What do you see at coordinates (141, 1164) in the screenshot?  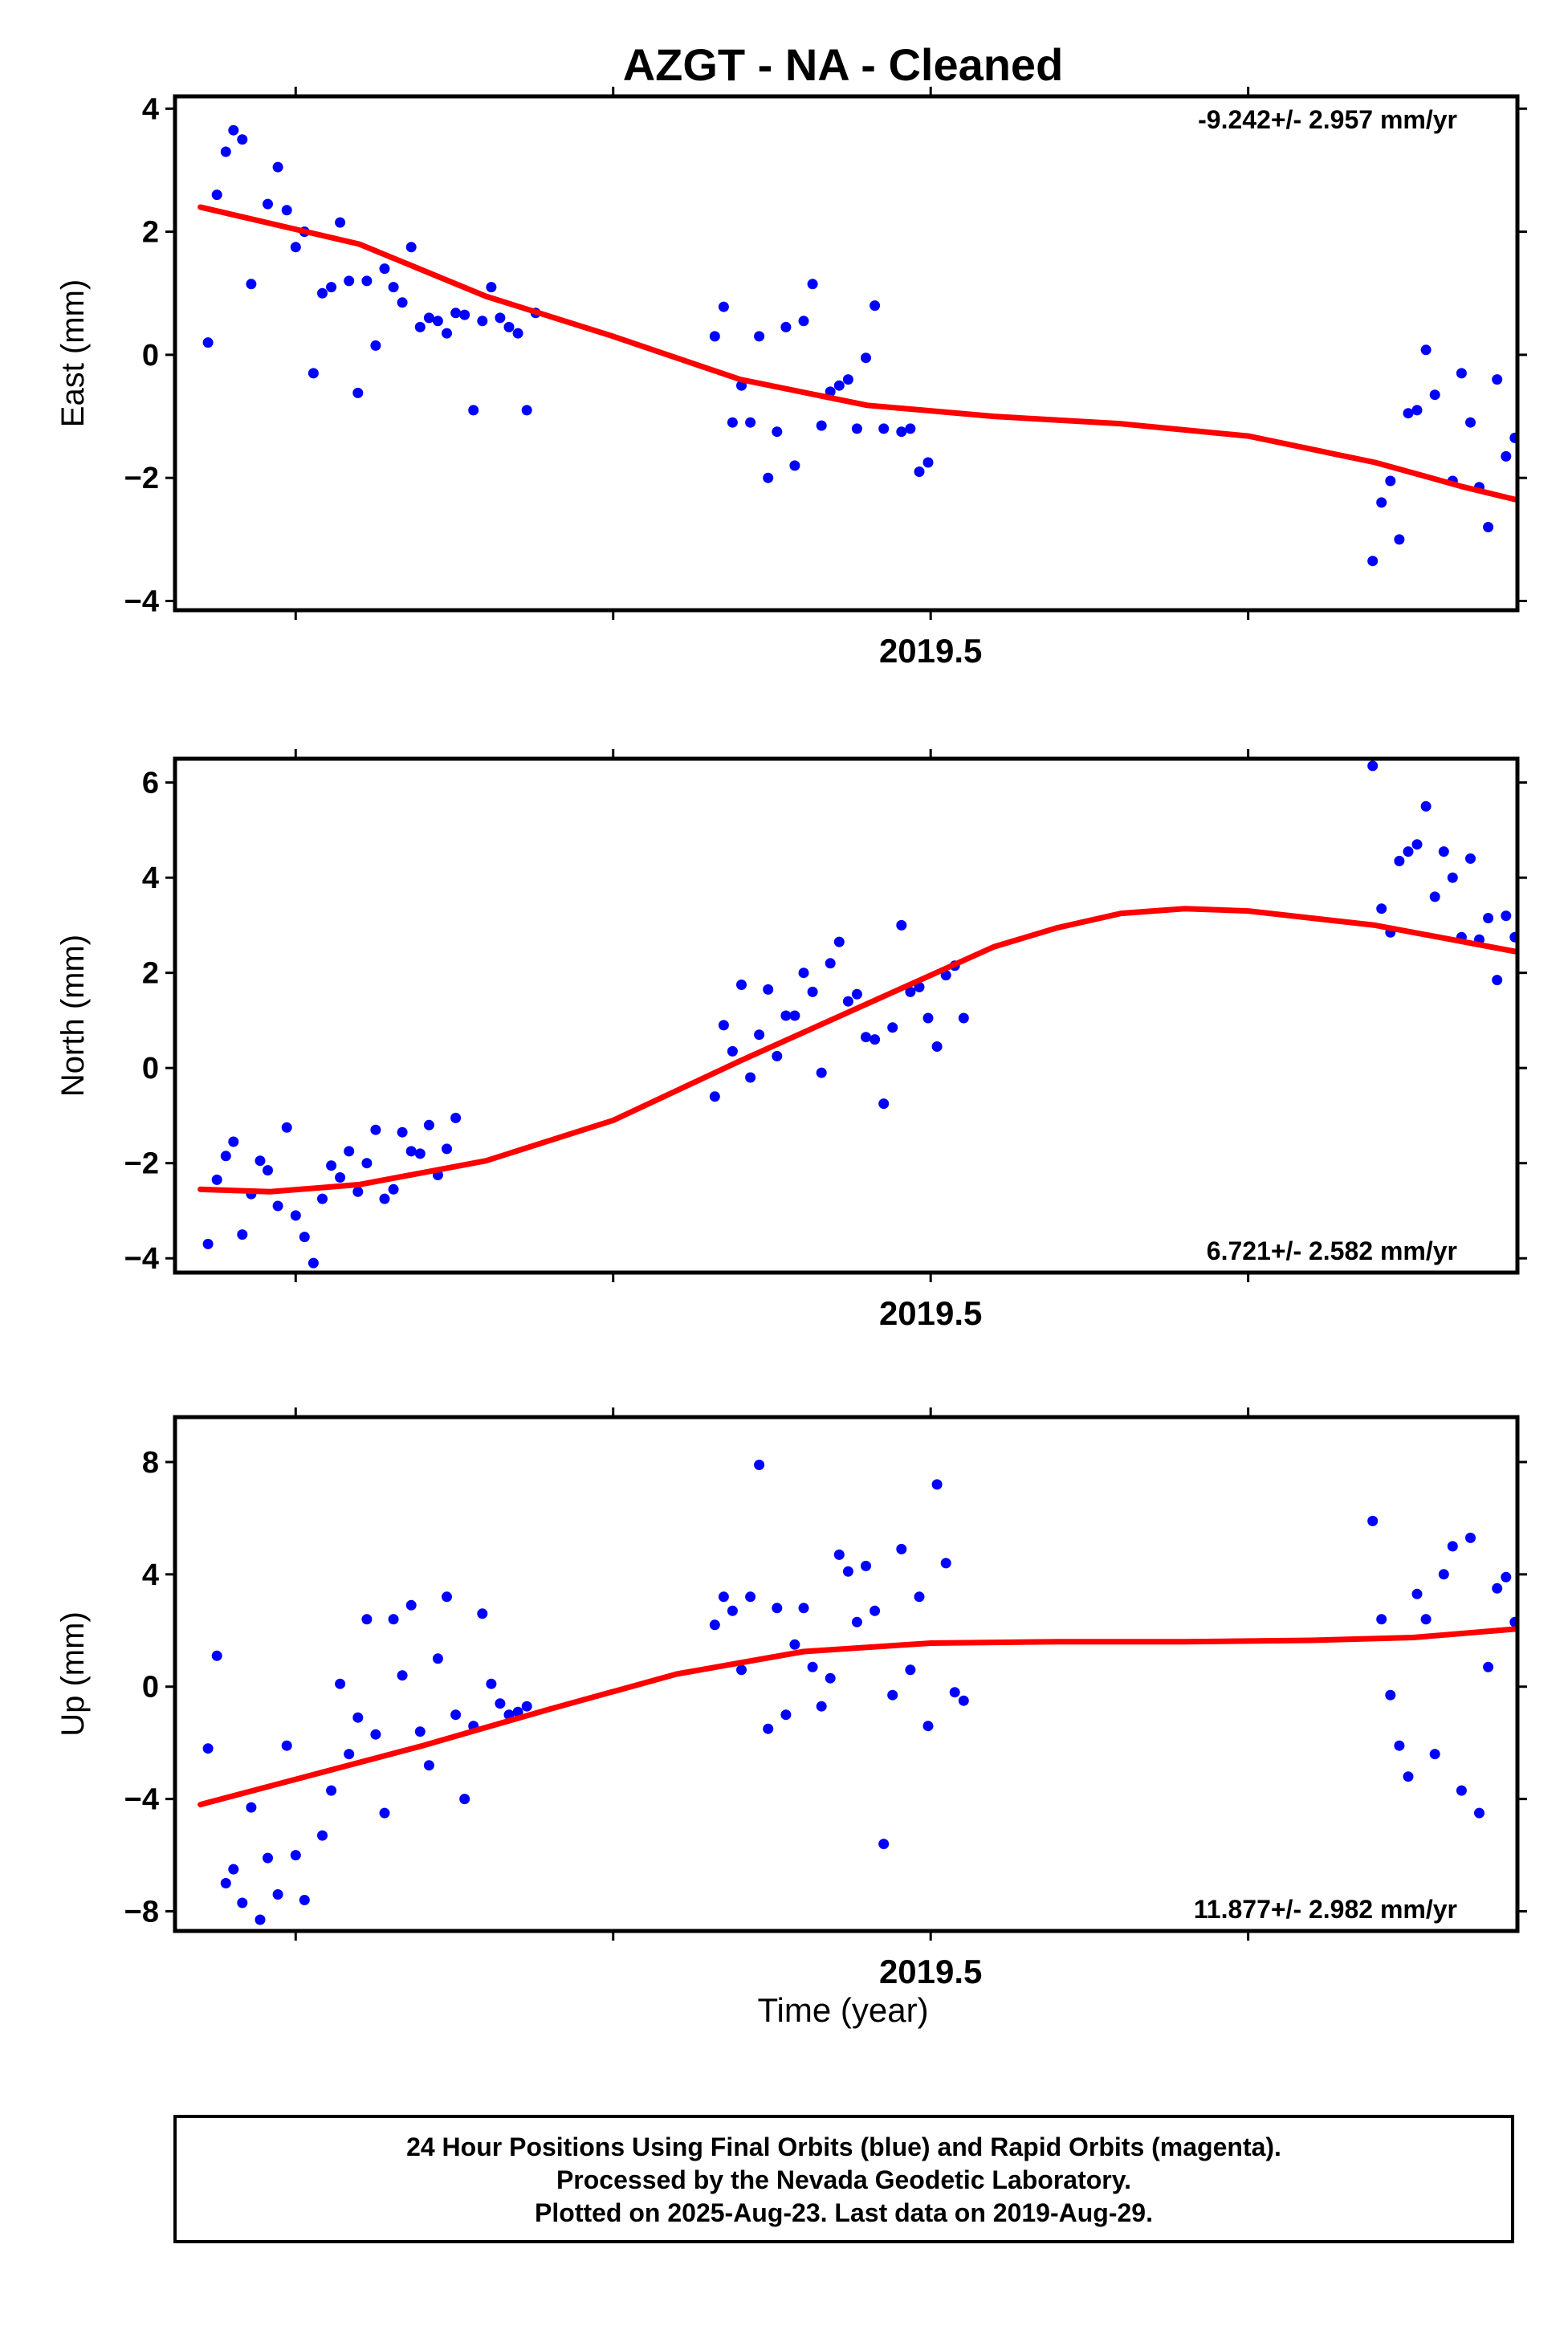 I see `y-tick-label: −2` at bounding box center [141, 1164].